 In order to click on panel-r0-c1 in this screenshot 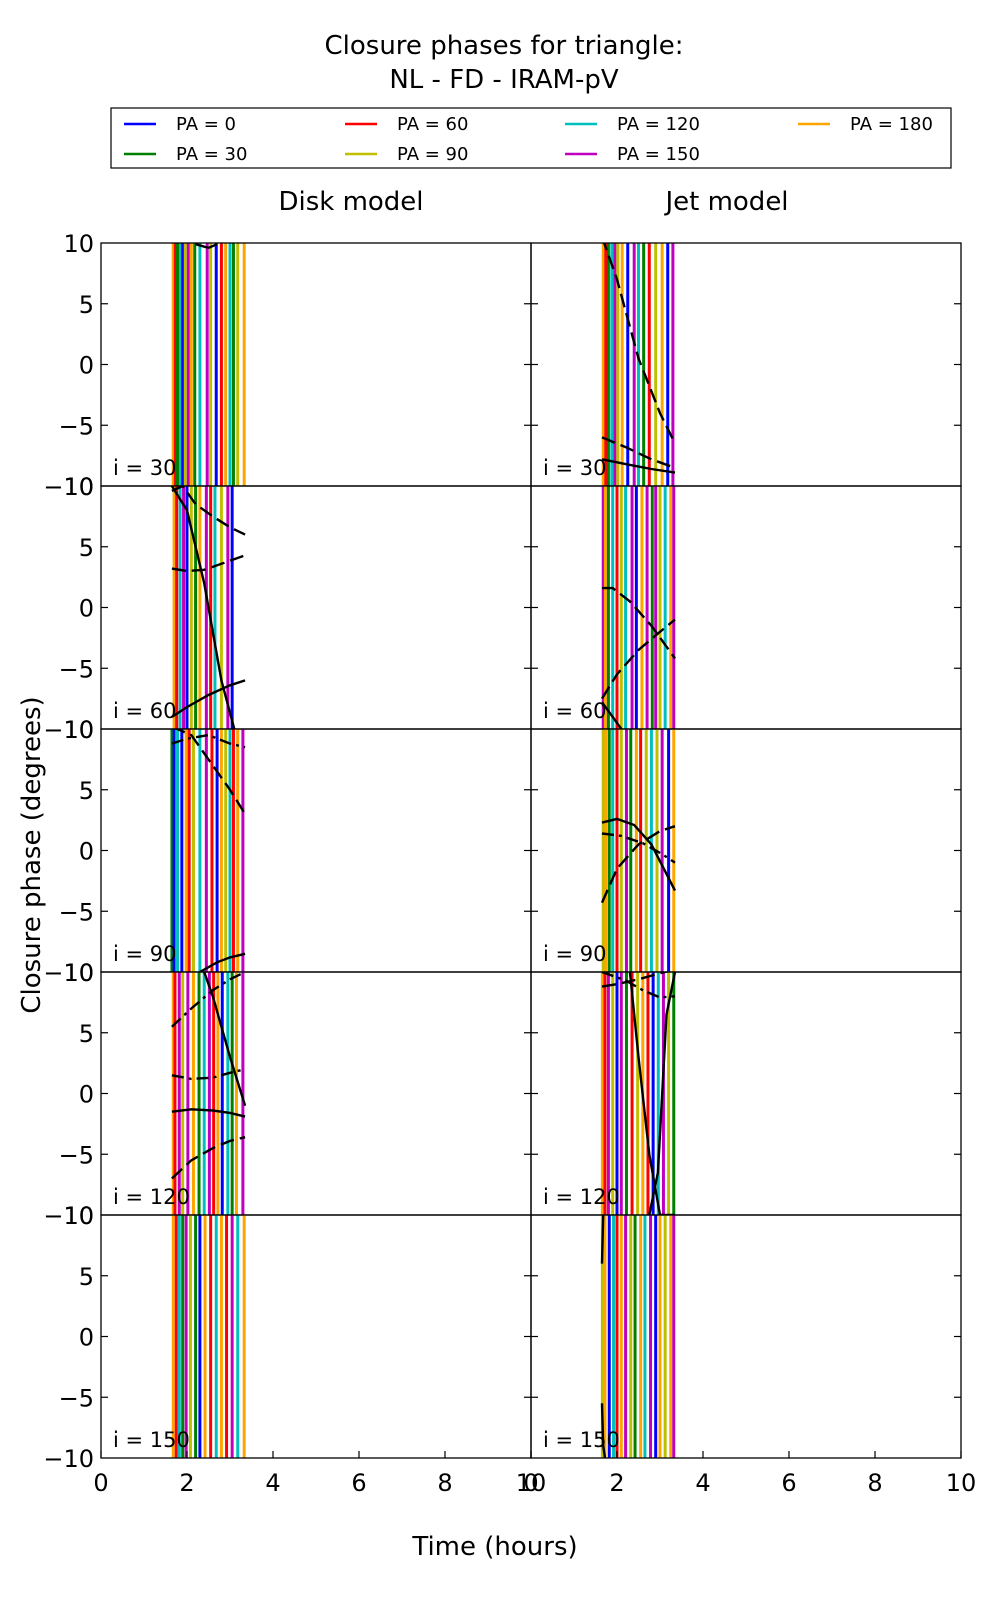, I will do `click(639, 364)`.